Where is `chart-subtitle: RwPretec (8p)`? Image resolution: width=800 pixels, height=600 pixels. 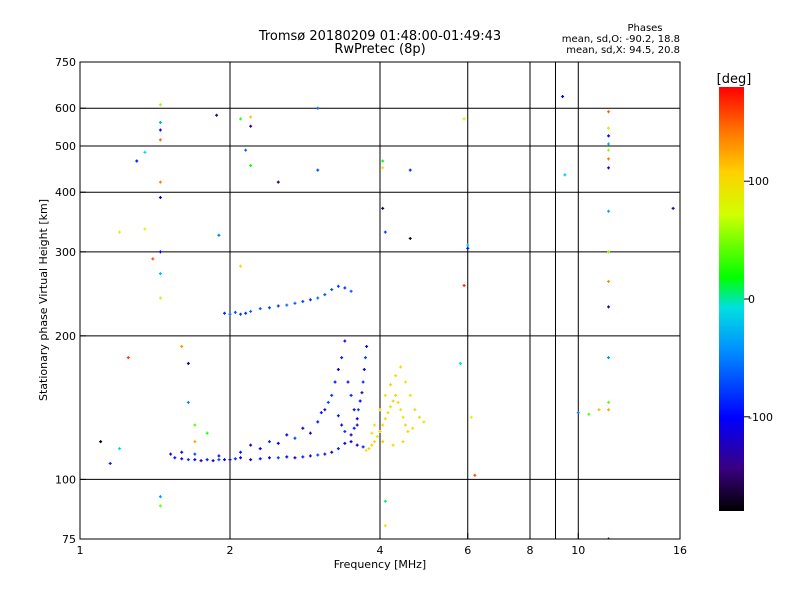
chart-subtitle: RwPretec (8p) is located at coordinates (379, 49).